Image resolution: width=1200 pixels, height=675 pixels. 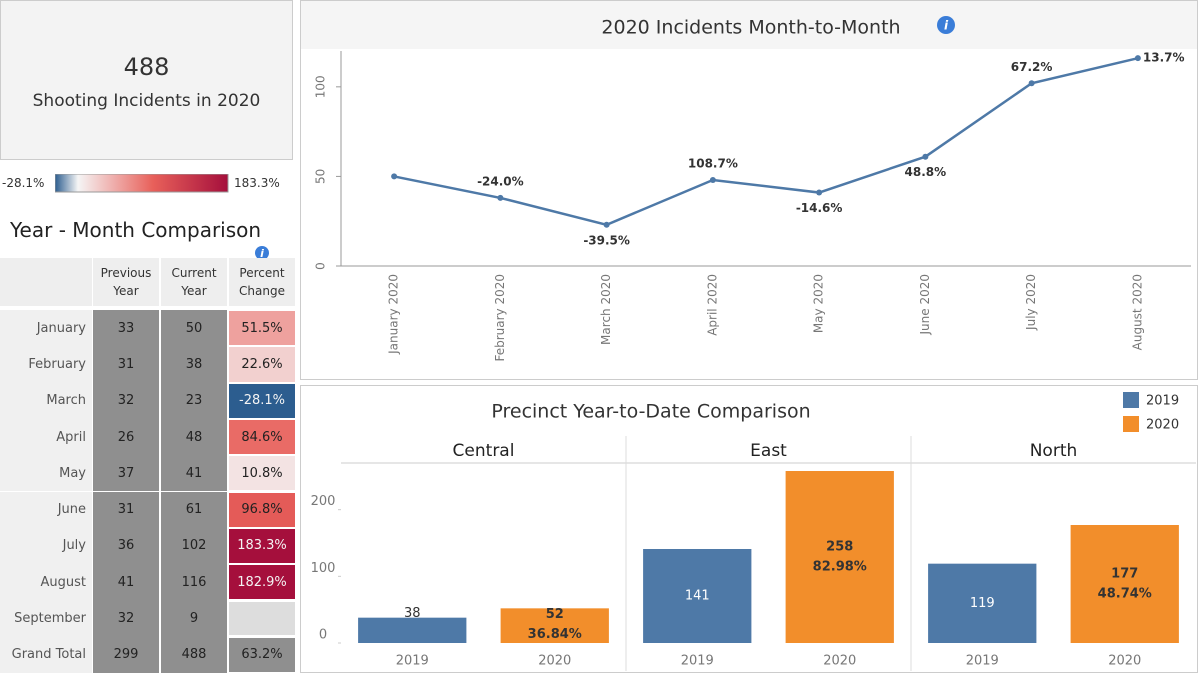 What do you see at coordinates (262, 328) in the screenshot?
I see `pct-change: 51.5%` at bounding box center [262, 328].